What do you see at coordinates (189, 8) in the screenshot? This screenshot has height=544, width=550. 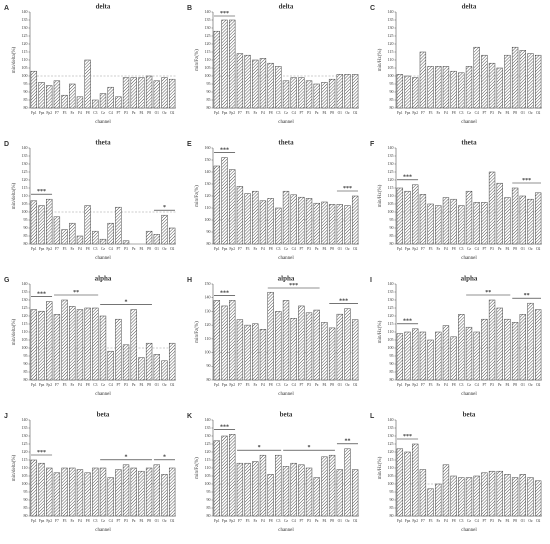 I see `panel-letter: B` at bounding box center [189, 8].